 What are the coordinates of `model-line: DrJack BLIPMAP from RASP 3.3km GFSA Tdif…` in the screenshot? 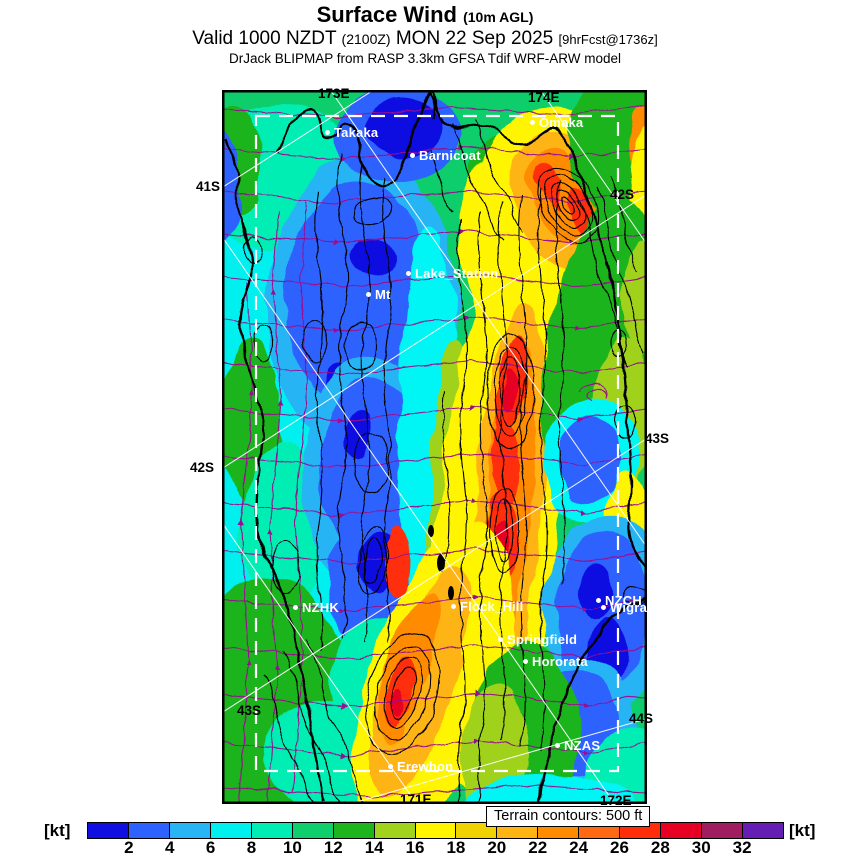 It's located at (425, 59).